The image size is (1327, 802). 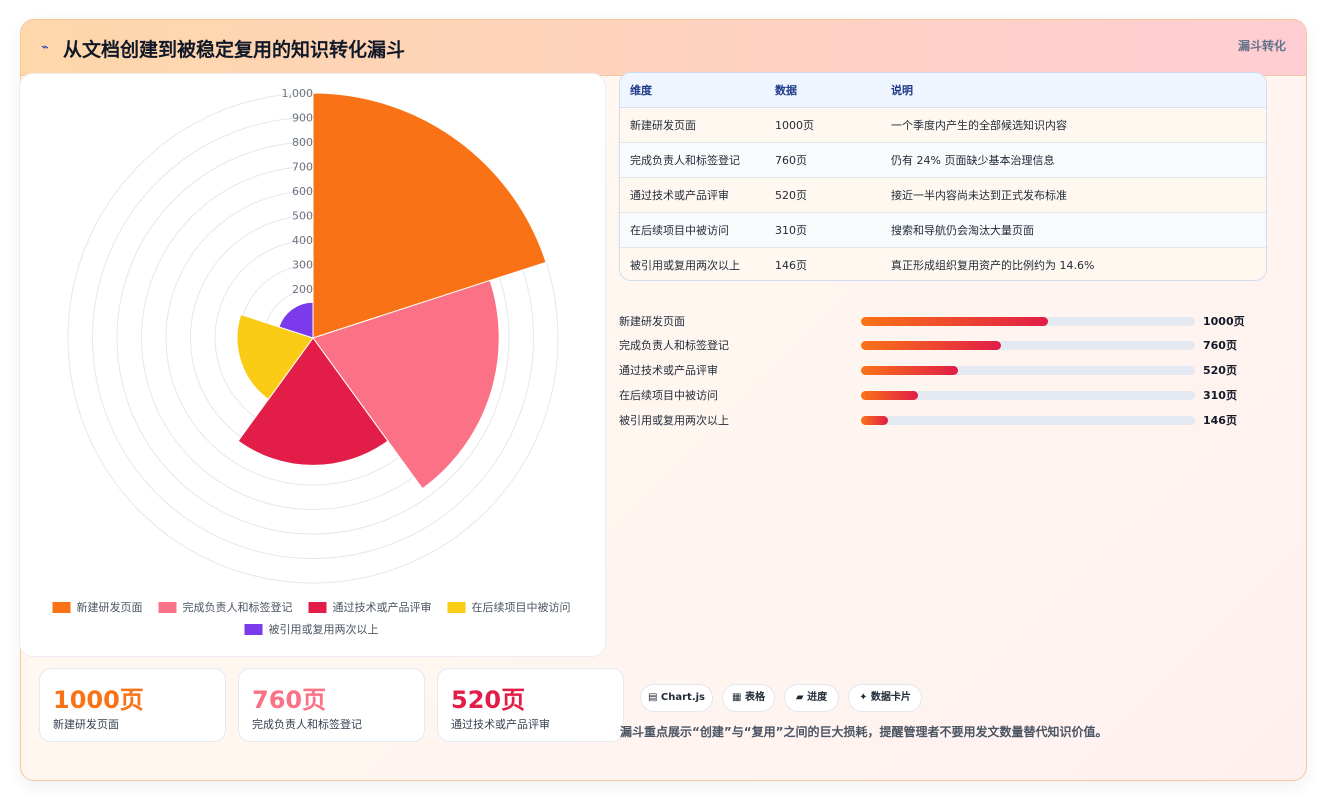 I want to click on table-cell: 310页, so click(x=833, y=230).